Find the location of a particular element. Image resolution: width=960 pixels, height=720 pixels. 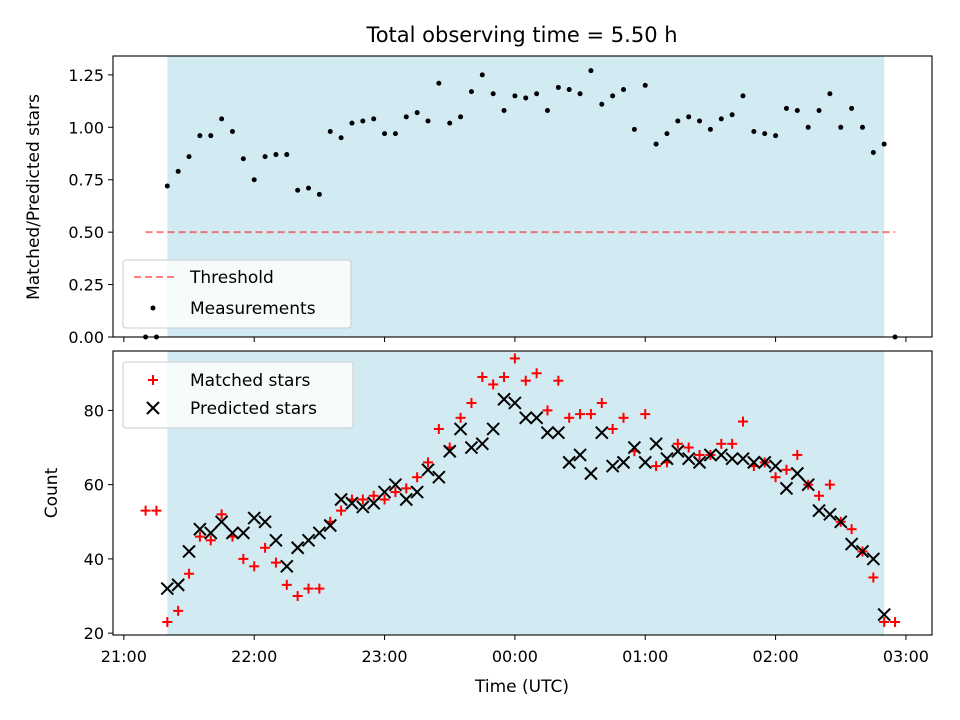

bottom-y-tick-label: 20 is located at coordinates (94, 633).